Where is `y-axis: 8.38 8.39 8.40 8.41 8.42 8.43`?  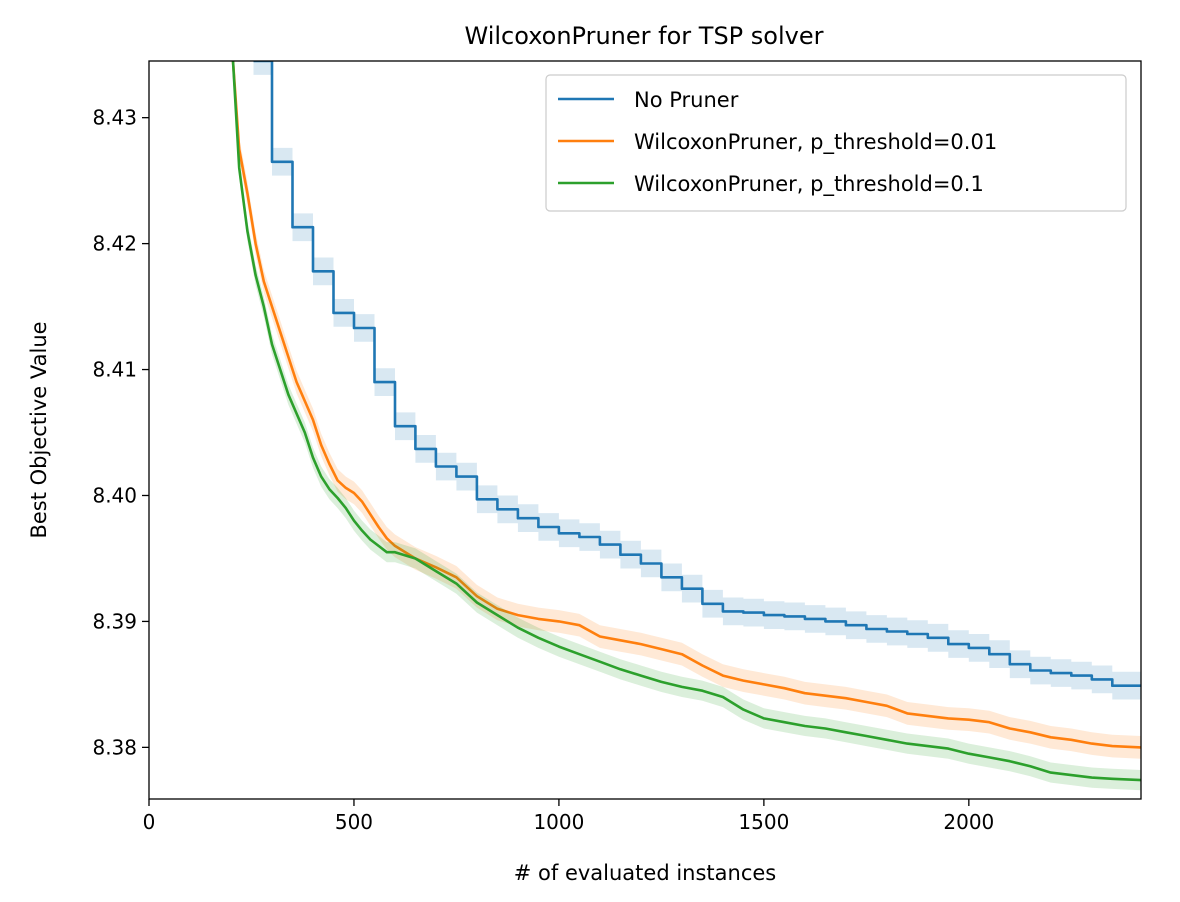 y-axis: 8.38 8.39 8.40 8.41 8.42 8.43 is located at coordinates (120, 432).